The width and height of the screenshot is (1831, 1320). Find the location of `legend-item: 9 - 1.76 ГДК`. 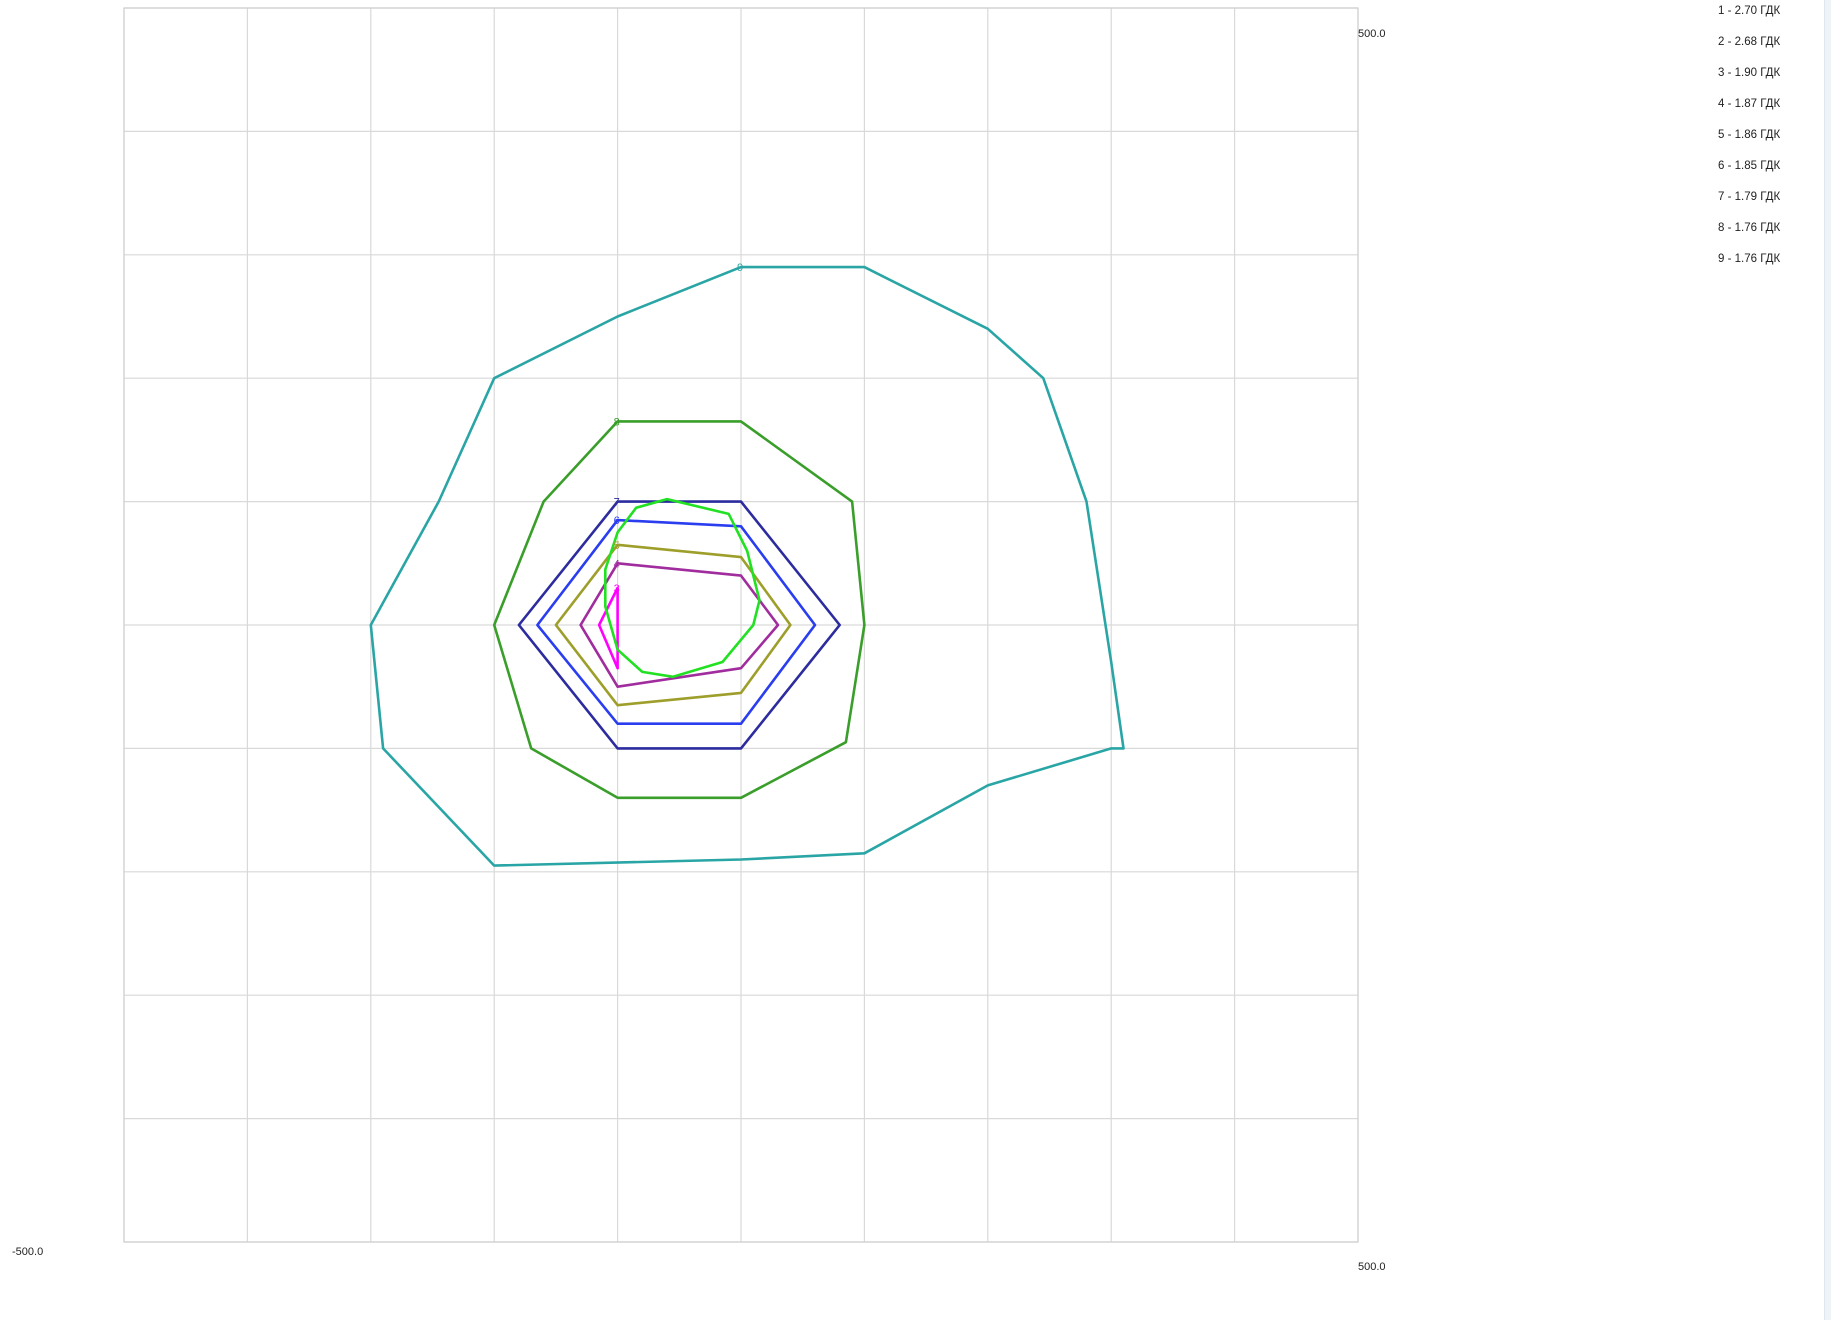

legend-item: 9 - 1.76 ГДК is located at coordinates (1749, 259).